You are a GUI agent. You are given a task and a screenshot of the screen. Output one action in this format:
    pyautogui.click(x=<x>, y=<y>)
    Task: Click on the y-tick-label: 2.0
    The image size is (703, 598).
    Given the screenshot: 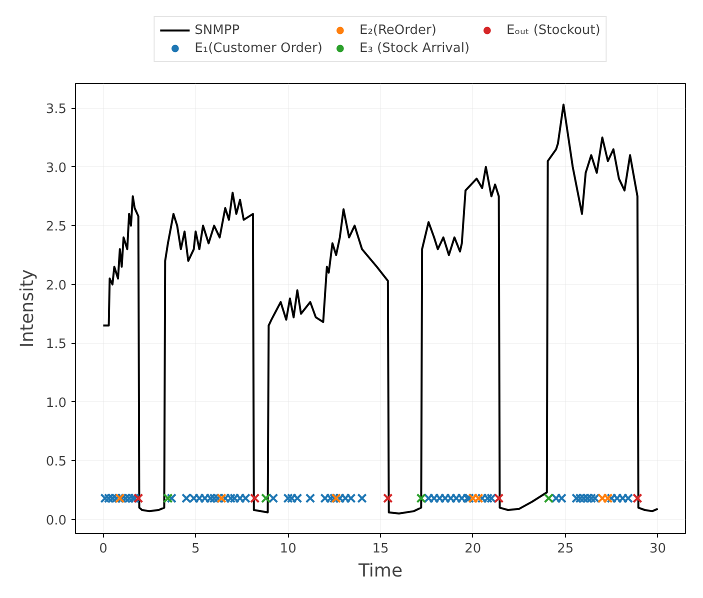 What is the action you would take?
    pyautogui.click(x=56, y=286)
    